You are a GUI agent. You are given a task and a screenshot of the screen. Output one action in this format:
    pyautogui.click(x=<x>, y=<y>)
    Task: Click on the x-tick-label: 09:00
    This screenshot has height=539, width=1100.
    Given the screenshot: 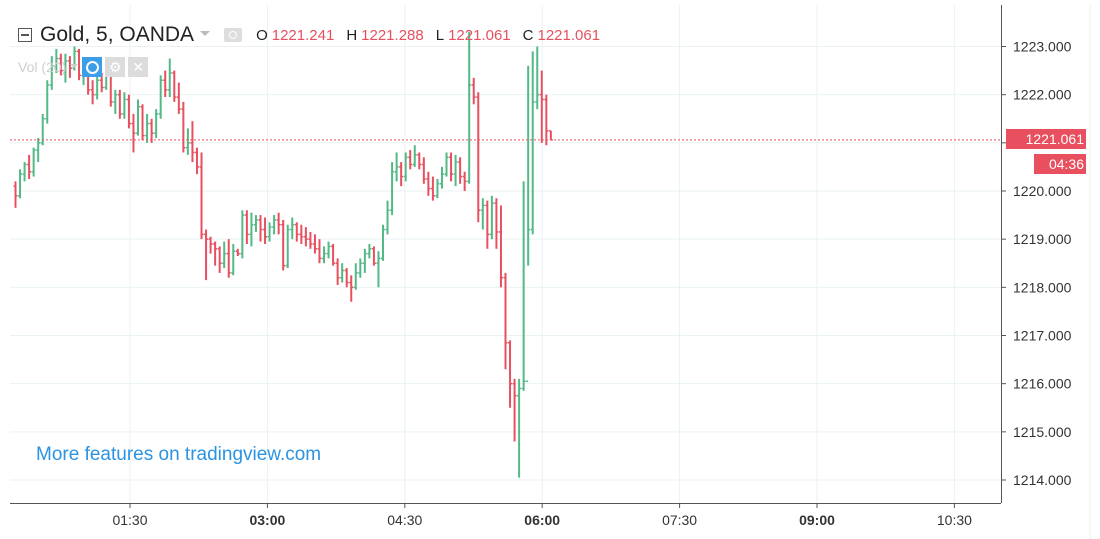 What is the action you would take?
    pyautogui.click(x=817, y=520)
    